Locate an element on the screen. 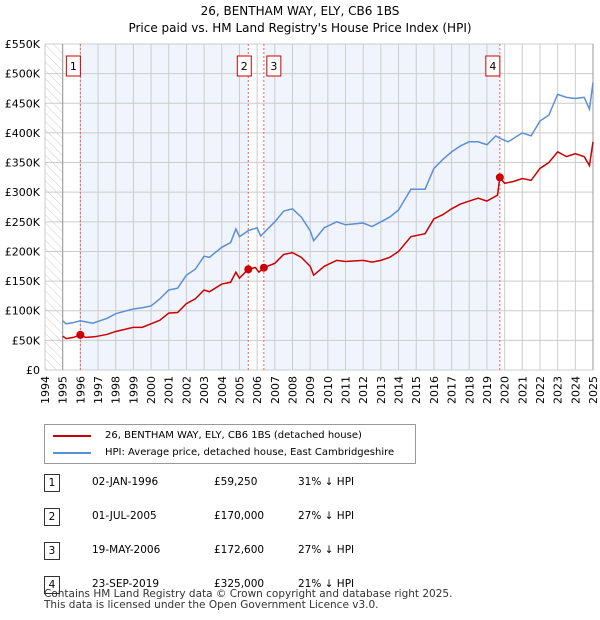 Image resolution: width=600 pixels, height=620 pixels. x-tick-label: 2011 is located at coordinates (346, 390).